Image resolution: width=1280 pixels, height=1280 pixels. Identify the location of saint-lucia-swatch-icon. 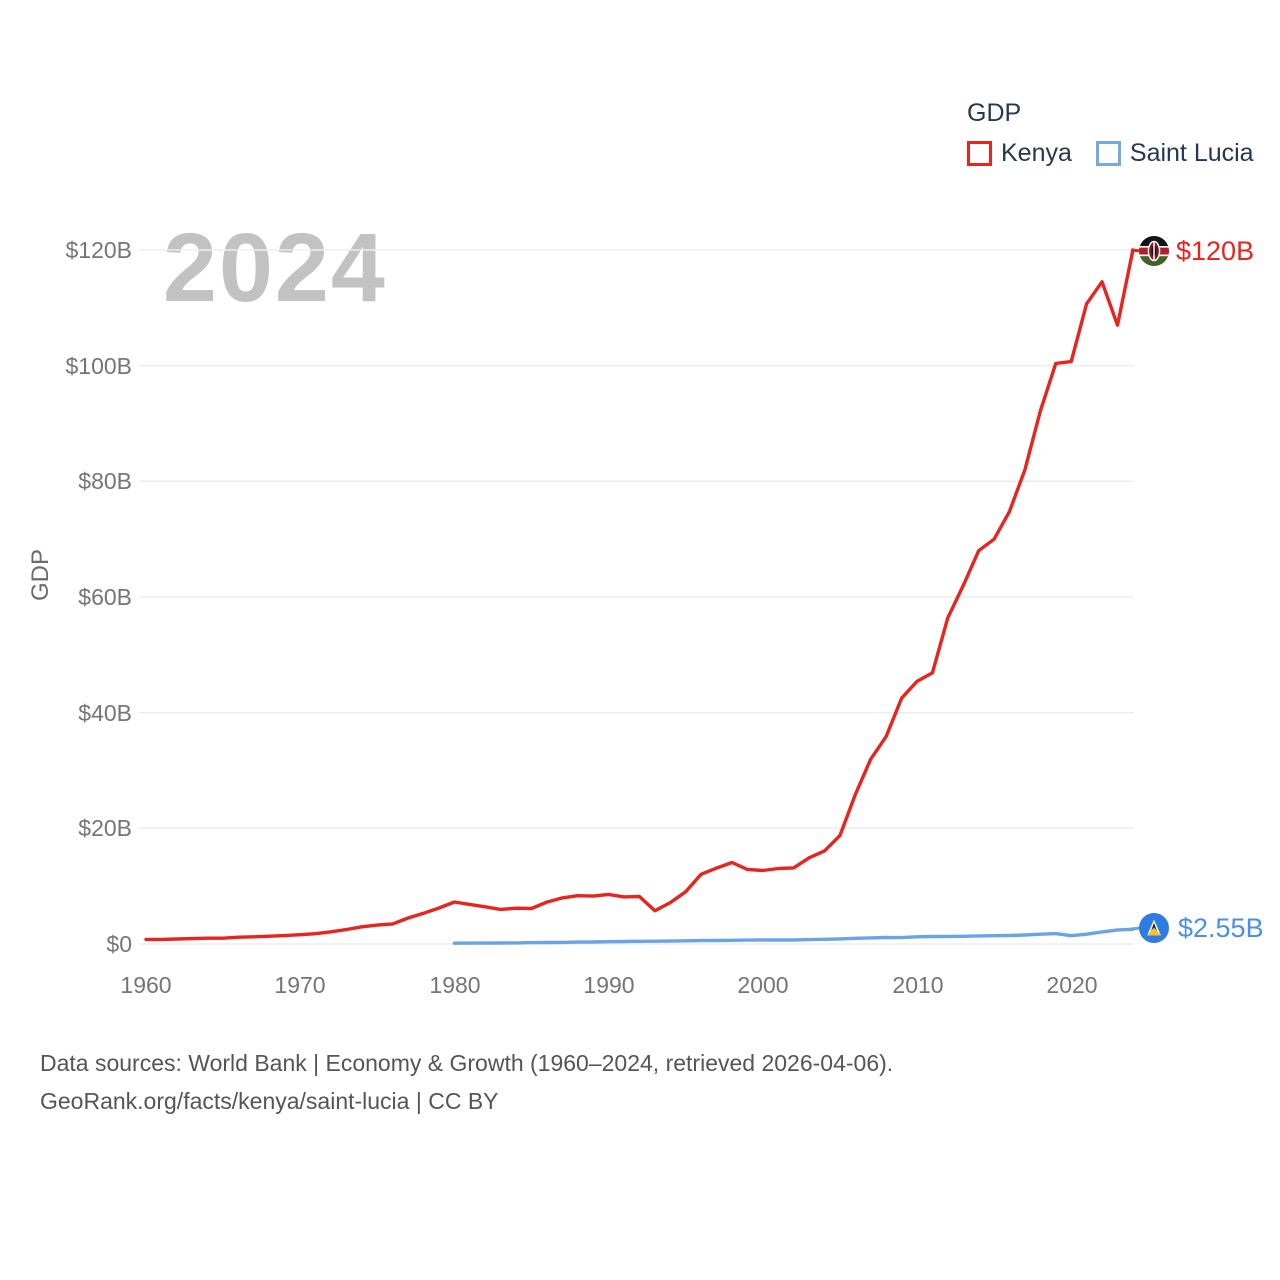
(1108, 153).